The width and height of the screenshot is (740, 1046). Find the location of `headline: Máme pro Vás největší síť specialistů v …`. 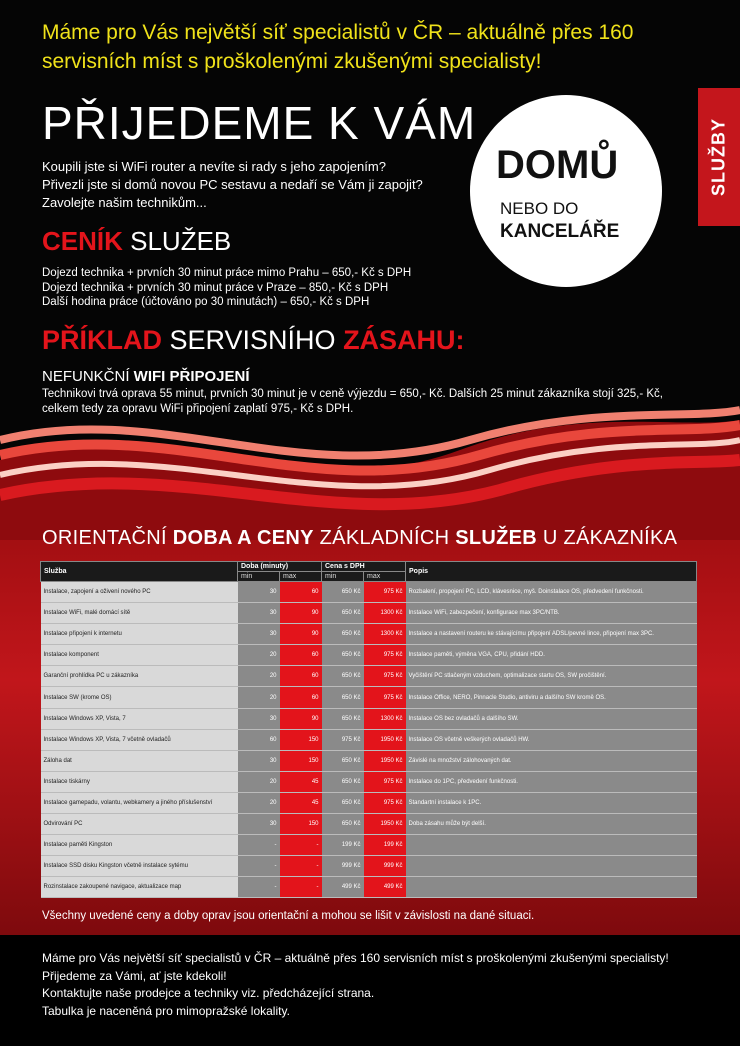

headline: Máme pro Vás největší síť specialistů v … is located at coordinates (338, 47).